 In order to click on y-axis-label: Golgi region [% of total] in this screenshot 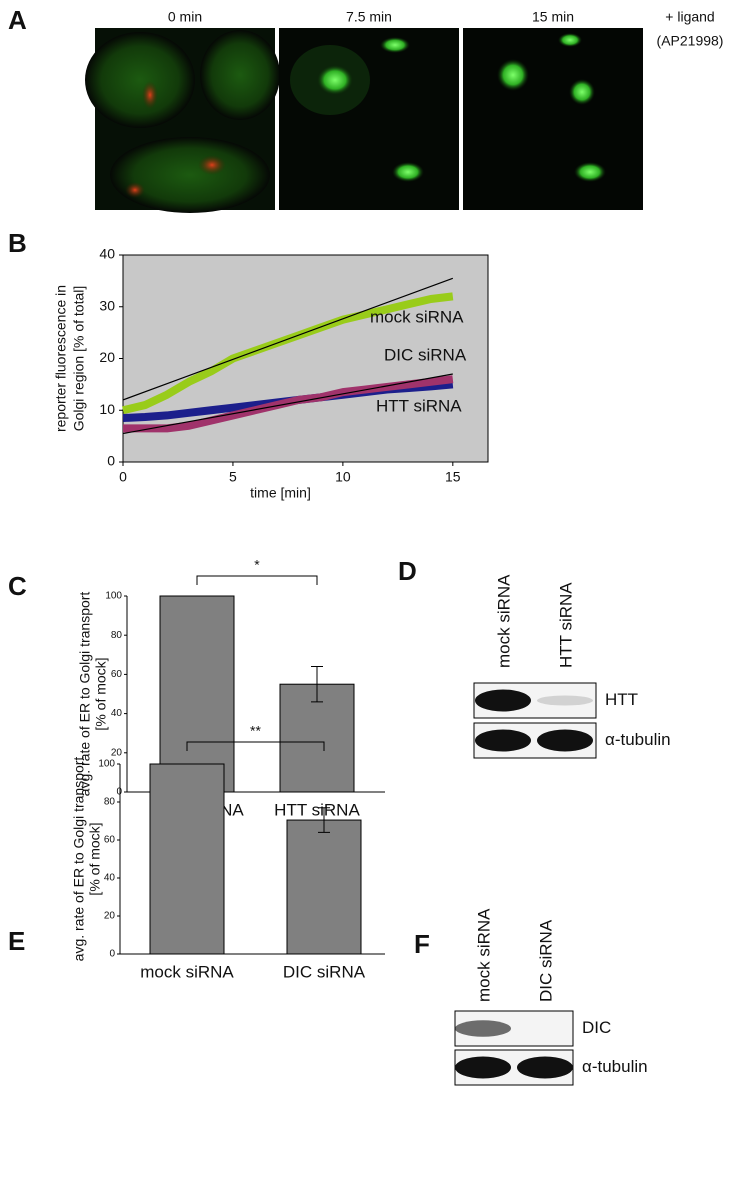, I will do `click(79, 359)`.